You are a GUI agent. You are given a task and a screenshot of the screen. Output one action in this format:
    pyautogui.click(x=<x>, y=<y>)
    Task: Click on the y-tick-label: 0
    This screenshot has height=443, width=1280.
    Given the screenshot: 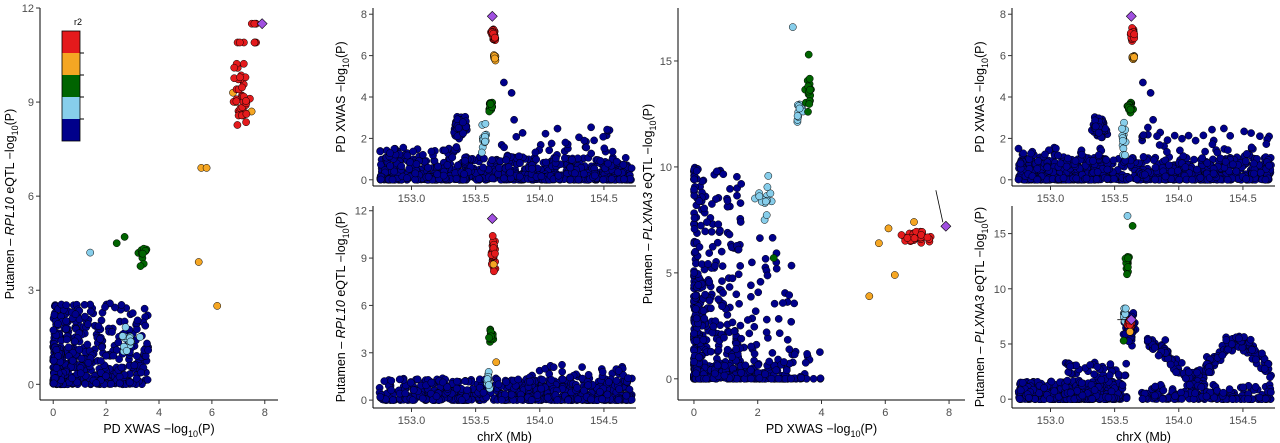 What is the action you would take?
    pyautogui.click(x=31, y=385)
    